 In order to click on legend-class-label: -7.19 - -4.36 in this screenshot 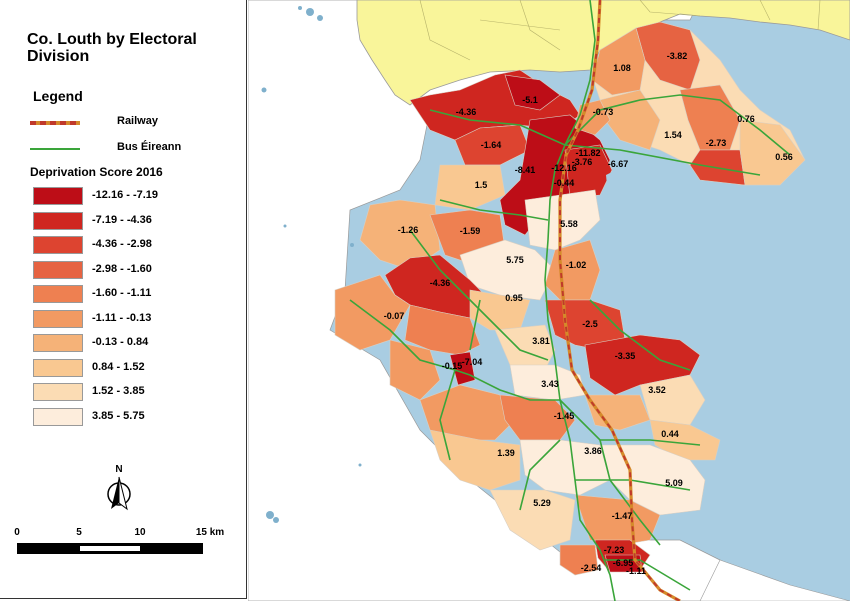, I will do `click(122, 219)`.